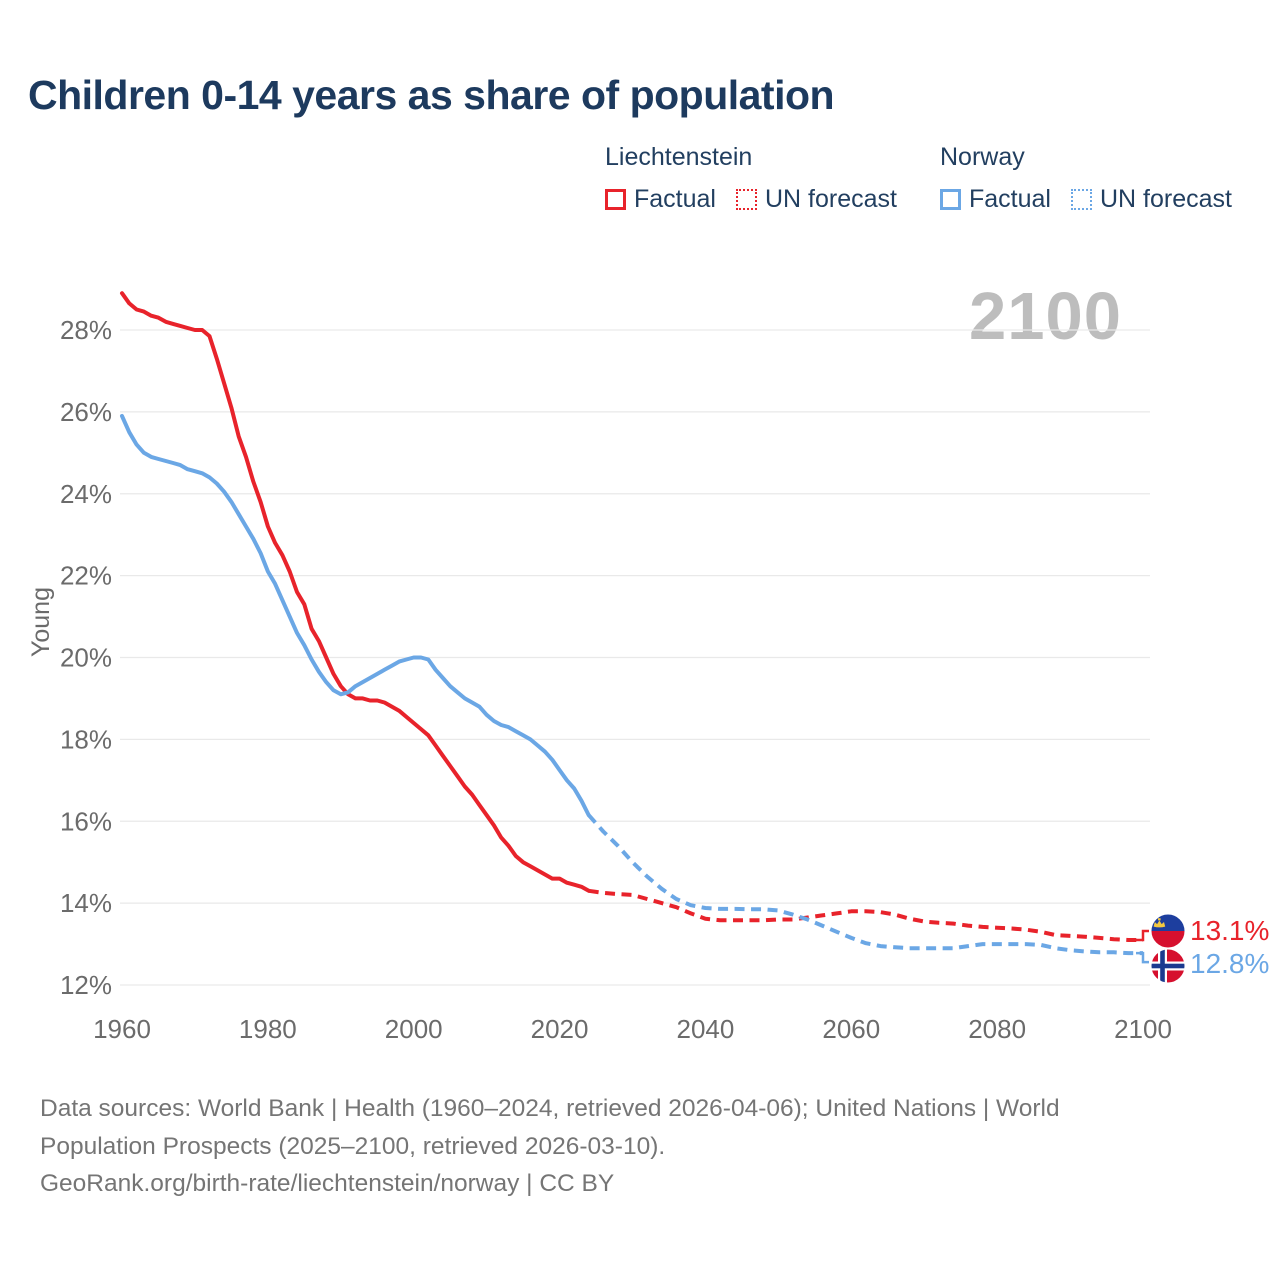  I want to click on y-tick-label: 16%, so click(86, 821).